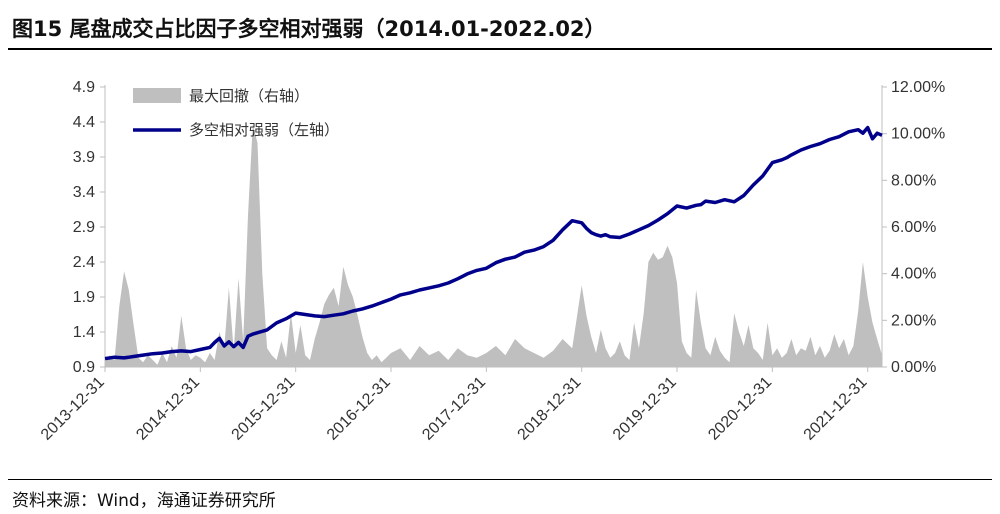  I want to click on legend-label-long-short: 多空相对强弱（左轴）, so click(264, 130).